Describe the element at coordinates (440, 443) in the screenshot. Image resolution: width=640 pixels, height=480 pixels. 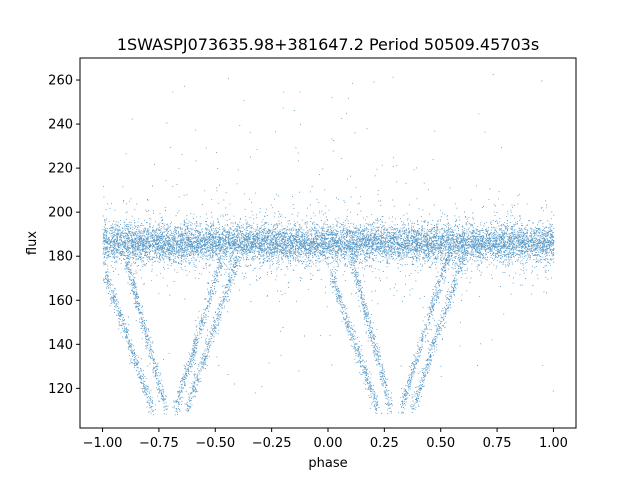
I see `x-tick-label: 0.50` at that location.